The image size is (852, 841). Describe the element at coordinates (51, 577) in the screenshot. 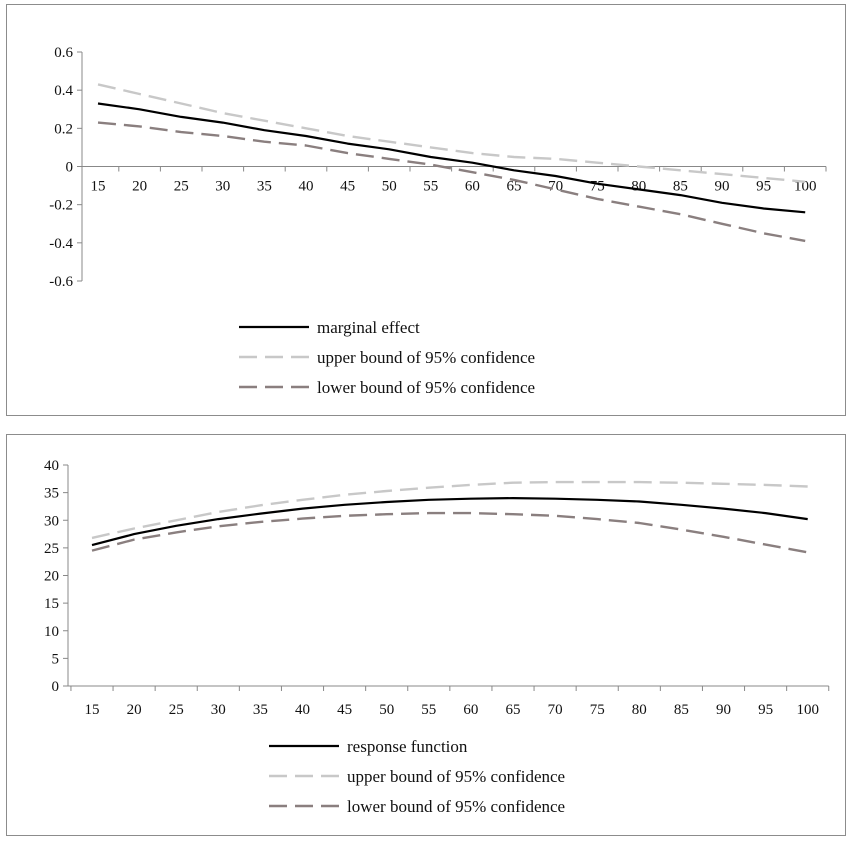

I see `y-tick-label: 20` at that location.